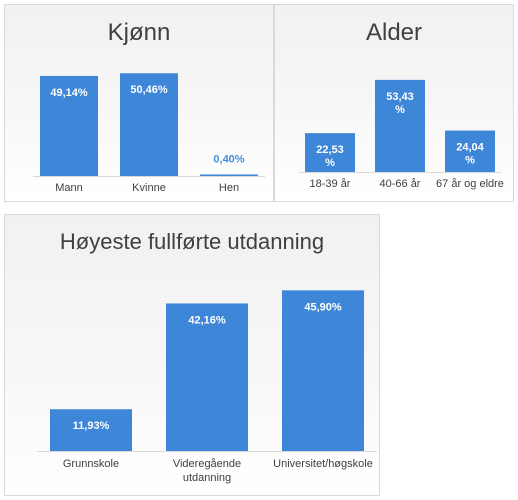 The height and width of the screenshot is (500, 518). I want to click on category-label: Hen, so click(229, 188).